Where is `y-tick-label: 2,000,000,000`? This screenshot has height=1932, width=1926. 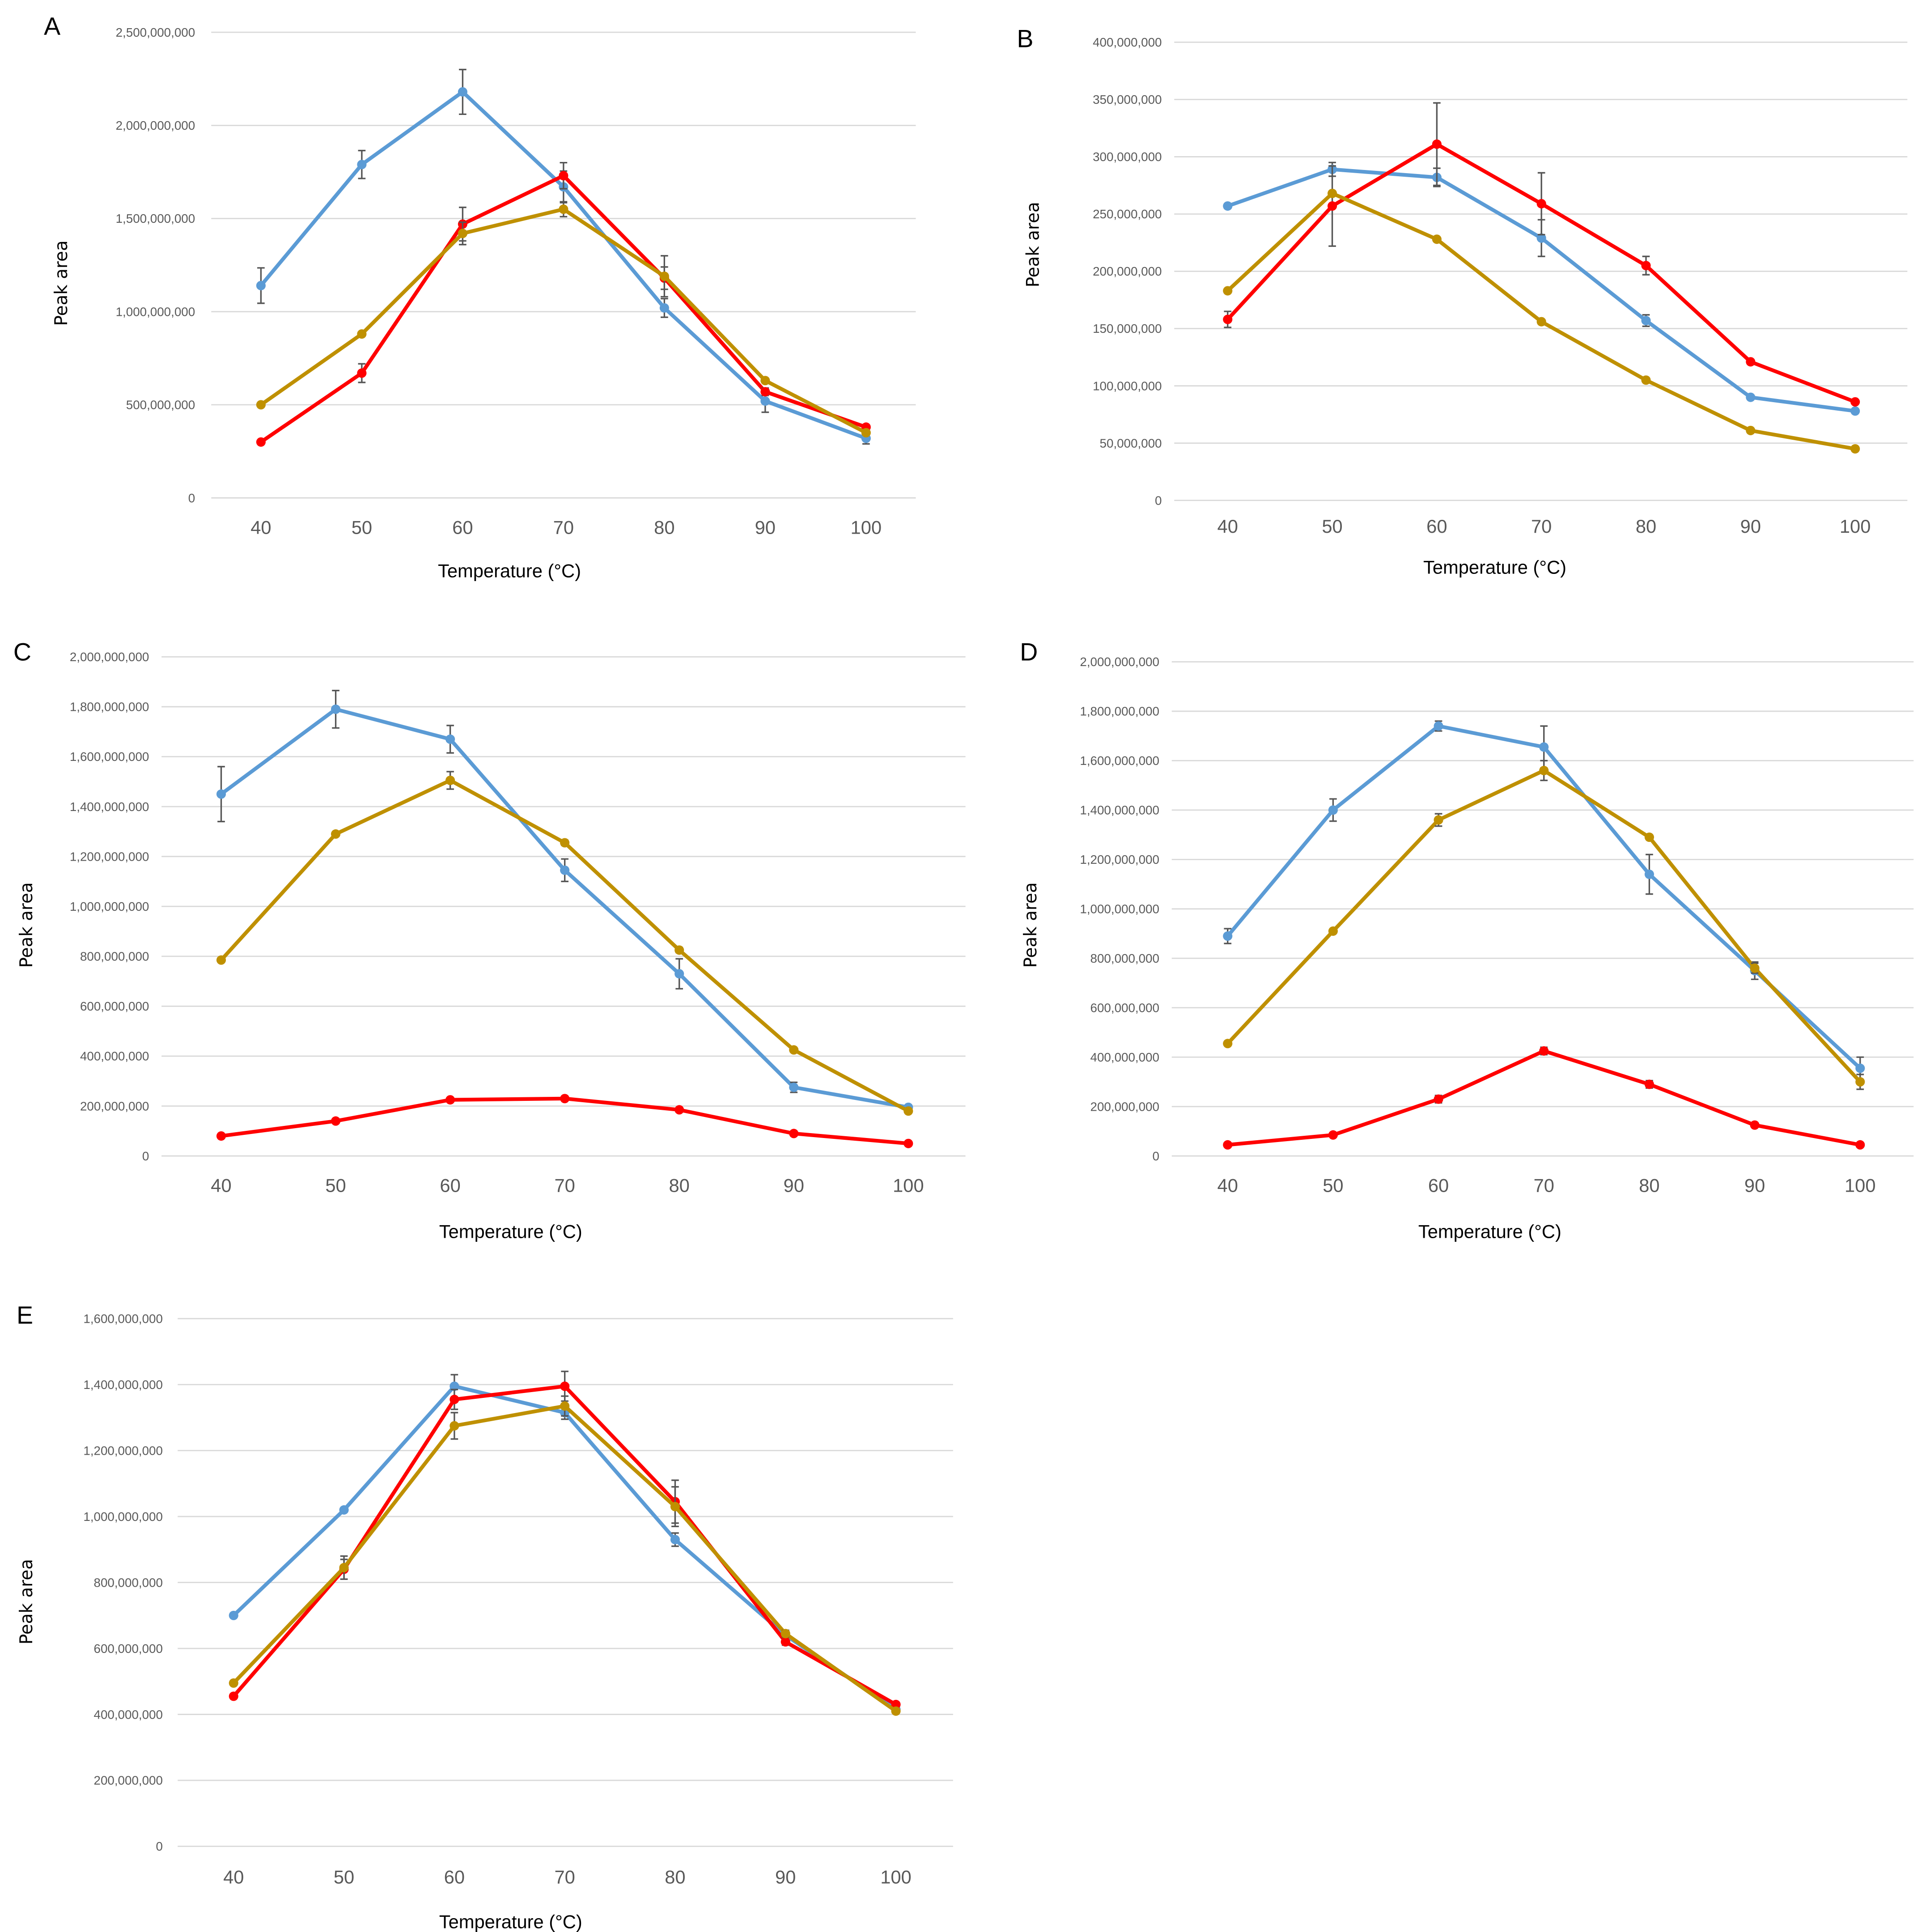 y-tick-label: 2,000,000,000 is located at coordinates (109, 657).